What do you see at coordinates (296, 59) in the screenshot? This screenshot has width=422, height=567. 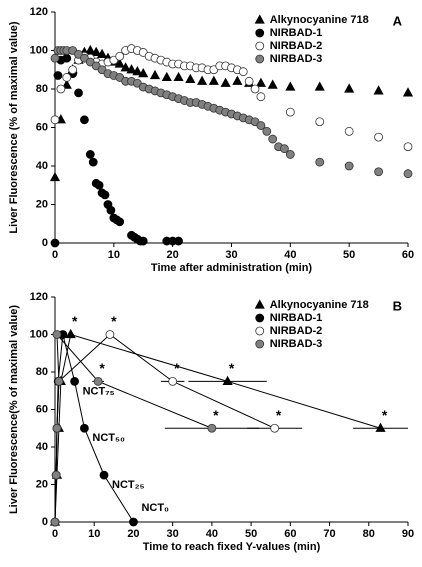 I see `legend-label: NIRBAD-3` at bounding box center [296, 59].